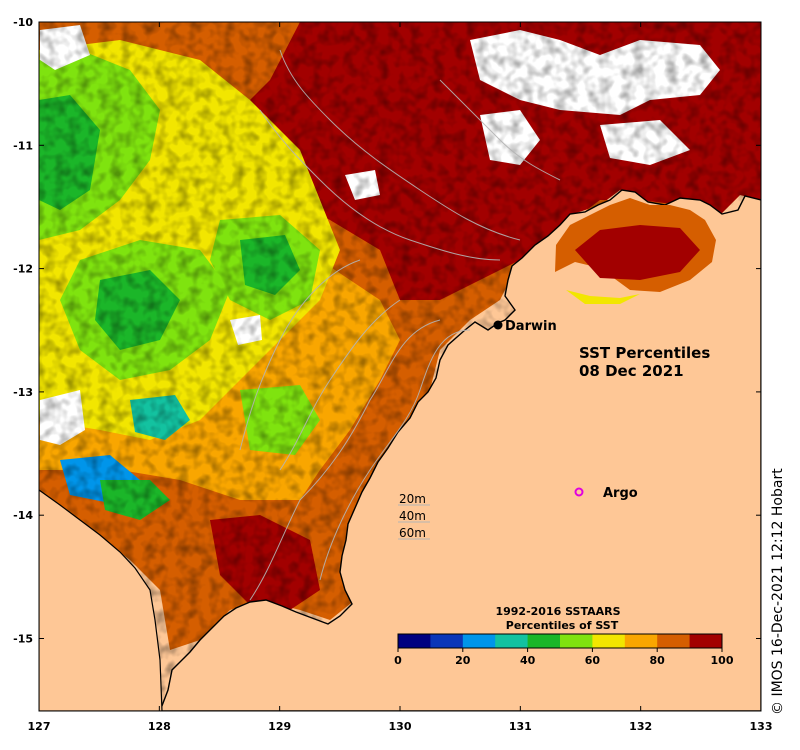 The height and width of the screenshot is (750, 800). I want to click on darwin-marker, so click(498, 325).